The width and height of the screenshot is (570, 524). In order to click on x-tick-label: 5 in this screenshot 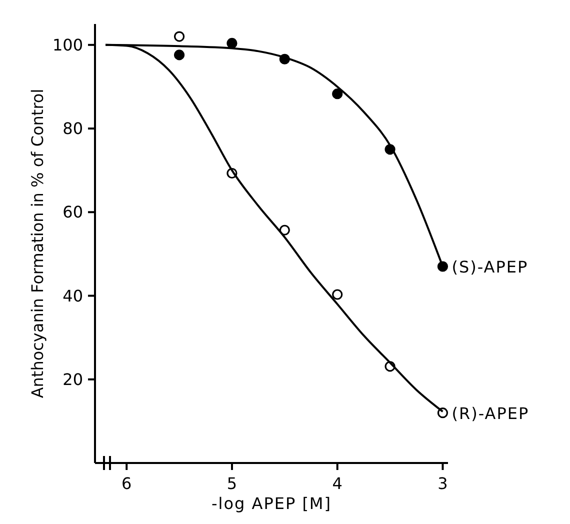, I will do `click(232, 483)`.